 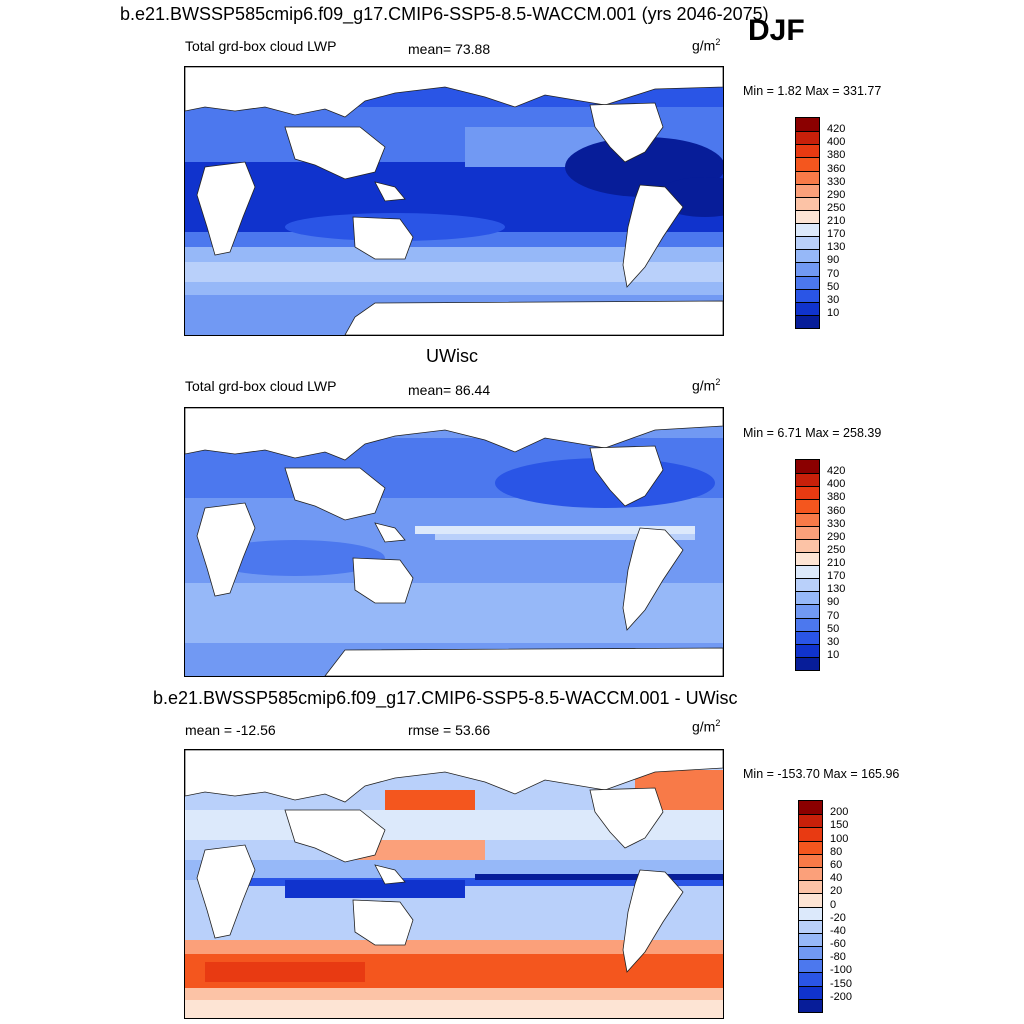 I want to click on colorbar-label: -40, so click(x=838, y=930).